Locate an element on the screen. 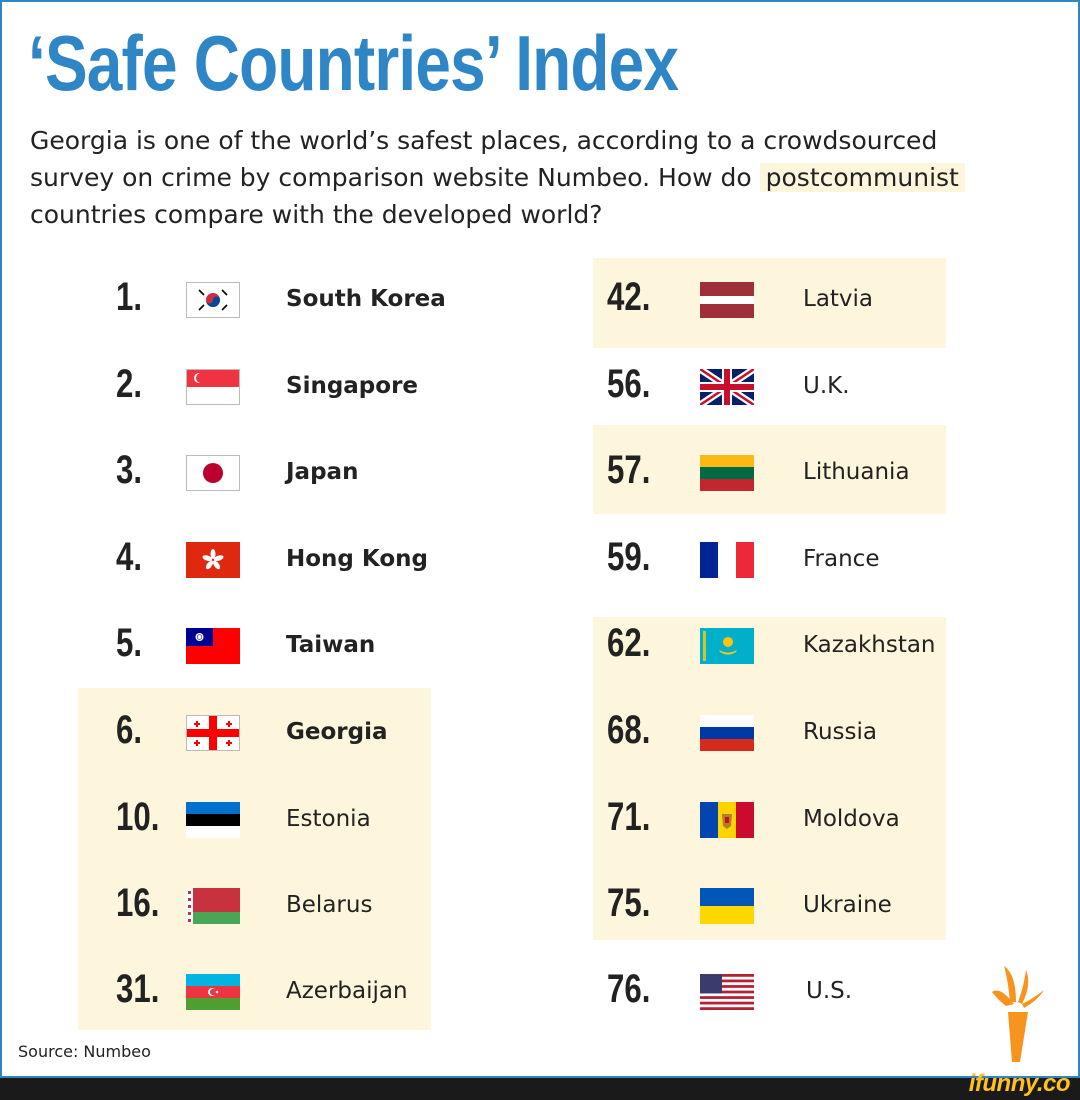 The image size is (1080, 1100). taiwan-flag-icon is located at coordinates (213, 646).